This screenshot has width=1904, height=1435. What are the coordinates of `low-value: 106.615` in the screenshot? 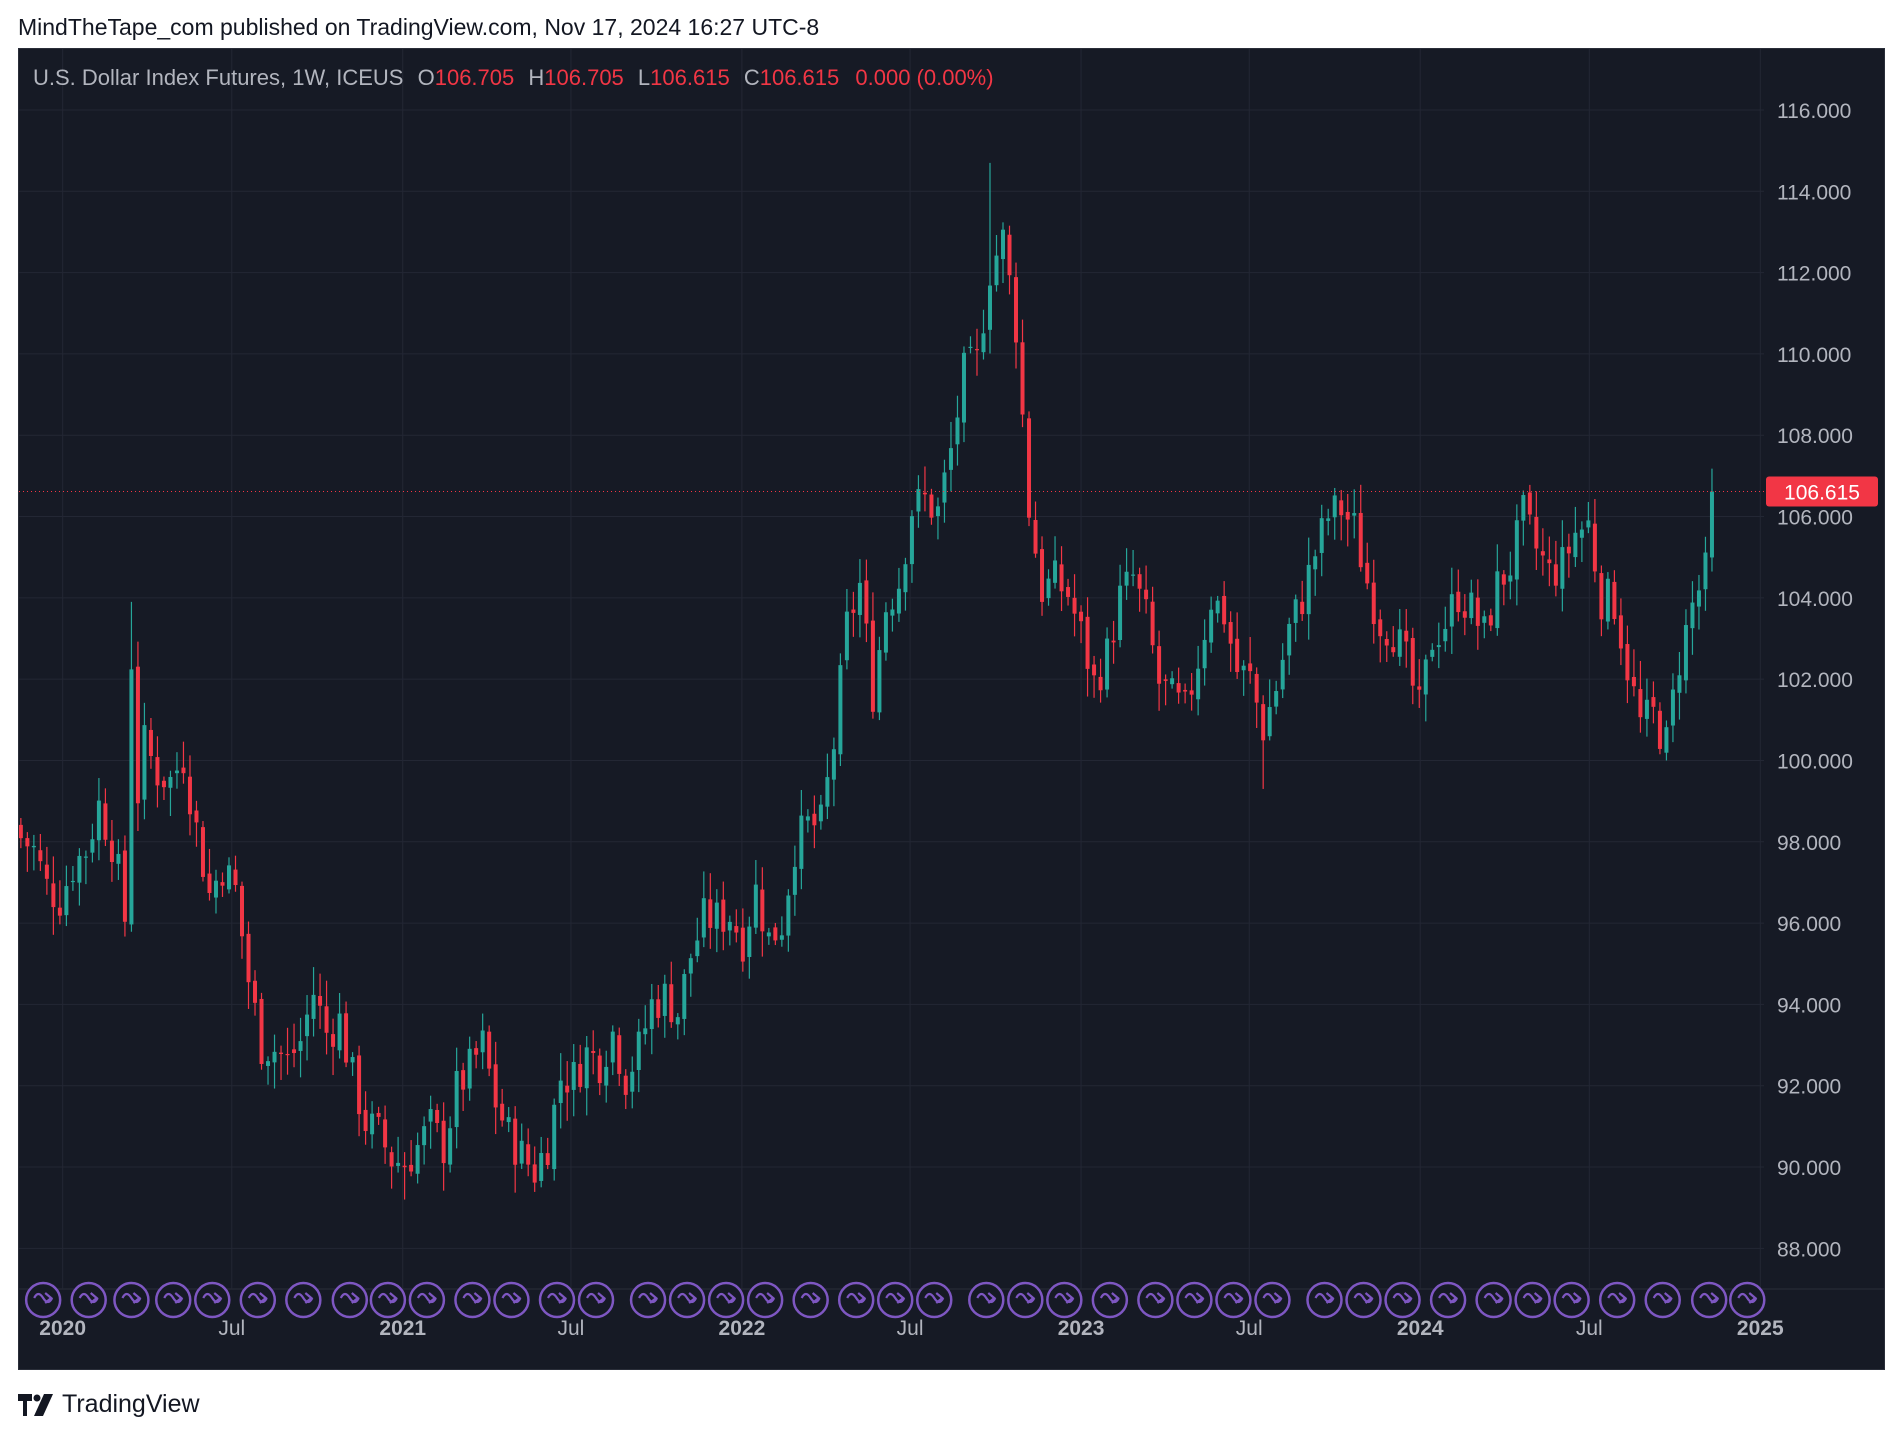 It's located at (690, 77).